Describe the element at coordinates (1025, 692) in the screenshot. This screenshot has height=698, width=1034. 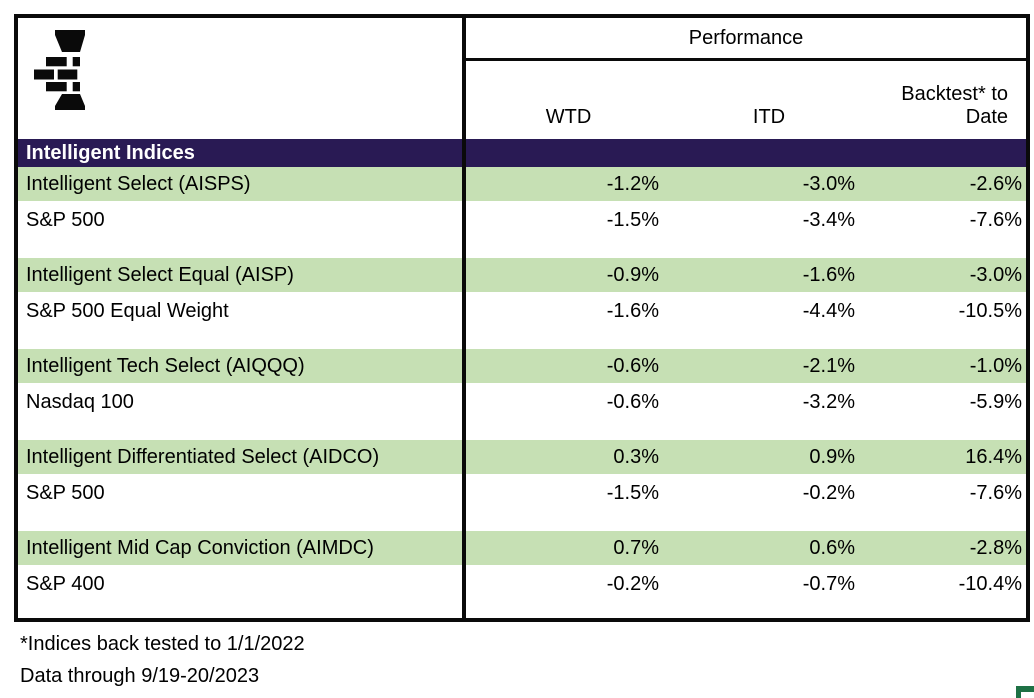
I see `green-corner-mark-icon` at that location.